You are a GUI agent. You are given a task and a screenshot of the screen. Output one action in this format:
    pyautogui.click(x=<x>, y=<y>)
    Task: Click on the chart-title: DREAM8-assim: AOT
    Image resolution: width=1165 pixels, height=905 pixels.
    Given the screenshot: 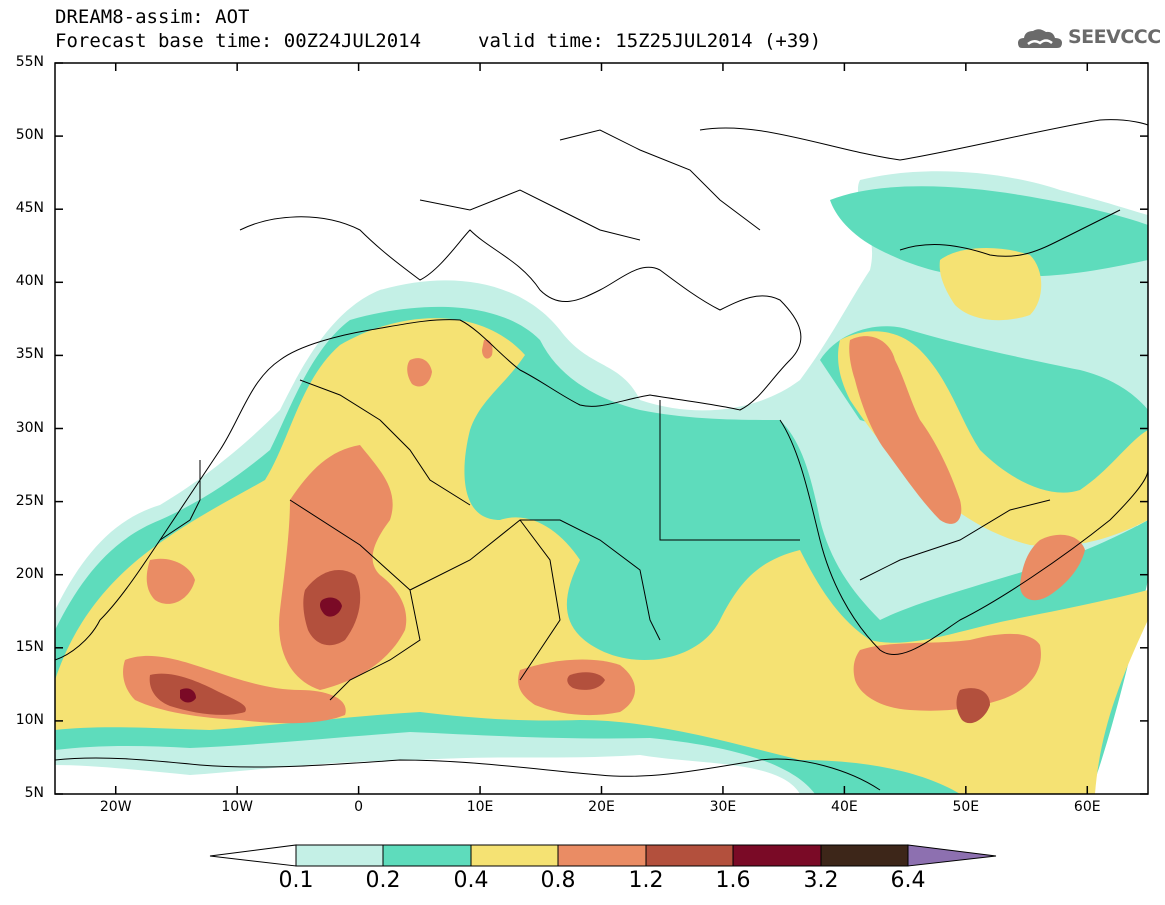 What is the action you would take?
    pyautogui.click(x=152, y=17)
    